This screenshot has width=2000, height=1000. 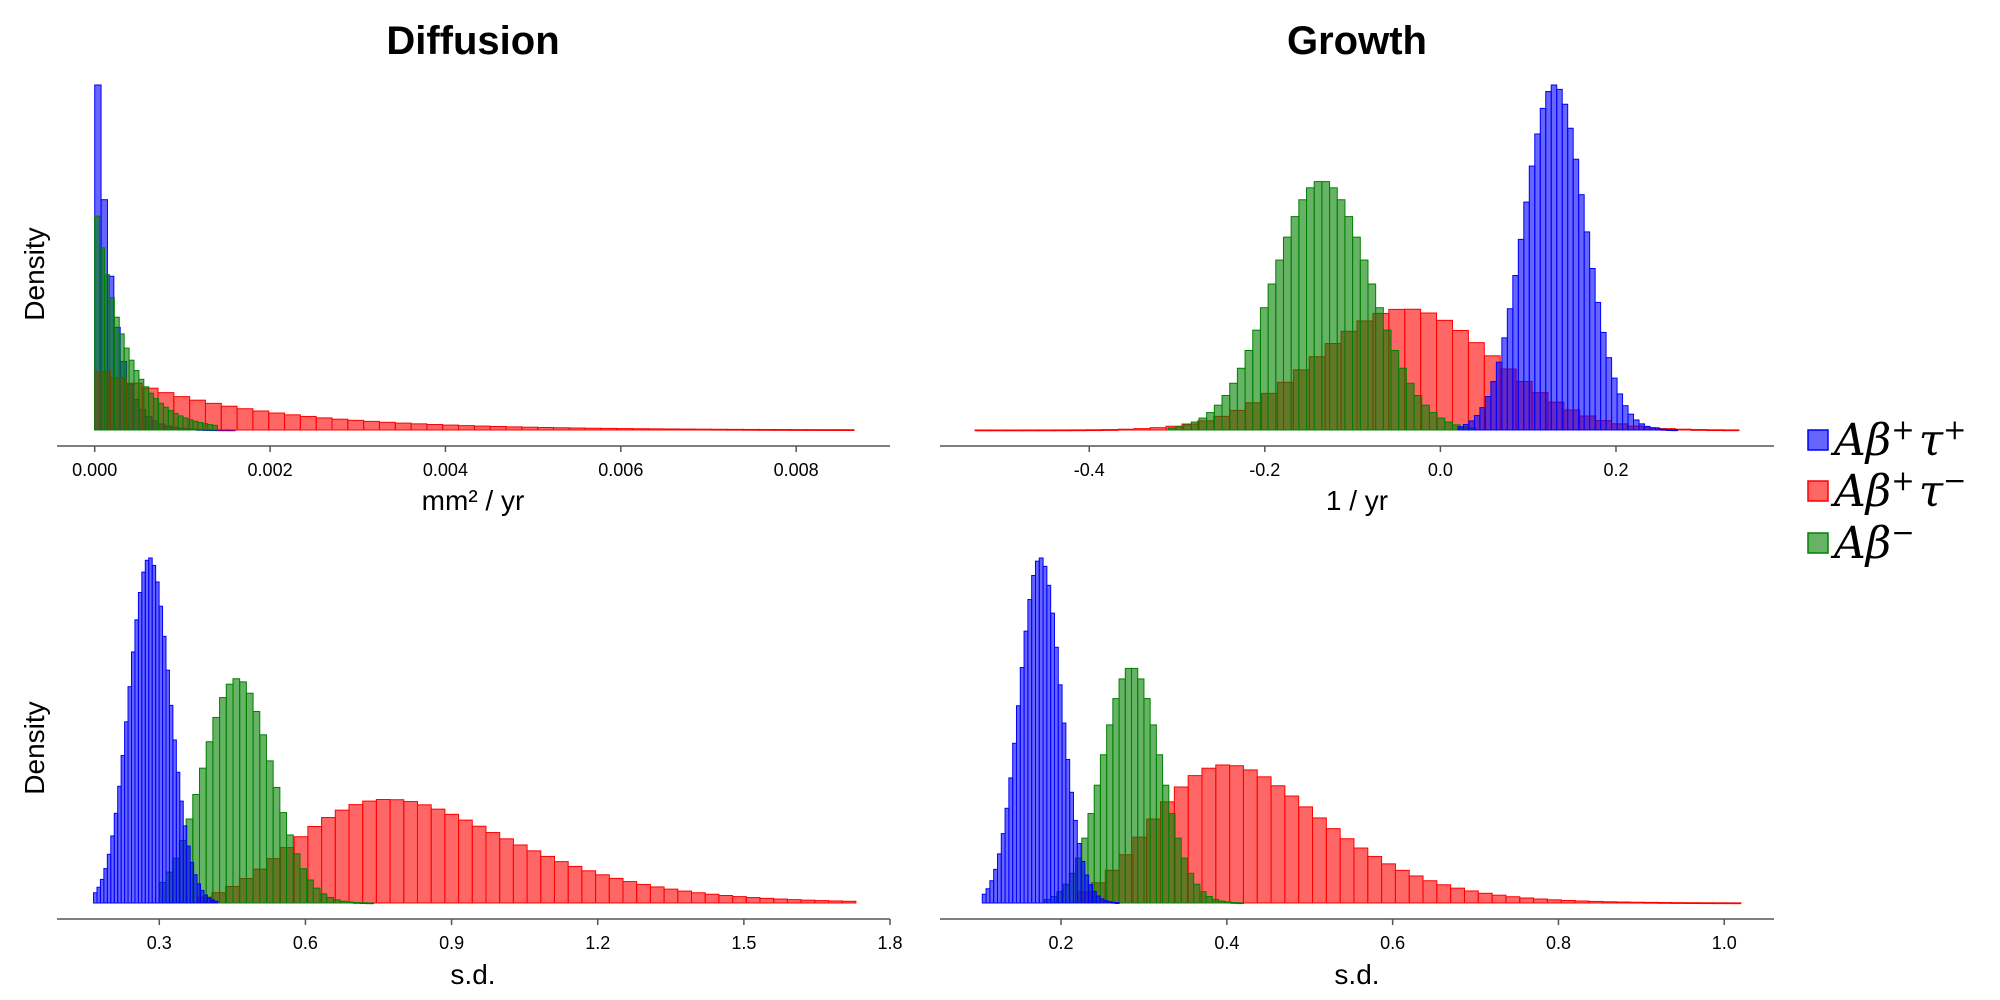 I want to click on y-axis-label: Density, so click(x=34, y=273).